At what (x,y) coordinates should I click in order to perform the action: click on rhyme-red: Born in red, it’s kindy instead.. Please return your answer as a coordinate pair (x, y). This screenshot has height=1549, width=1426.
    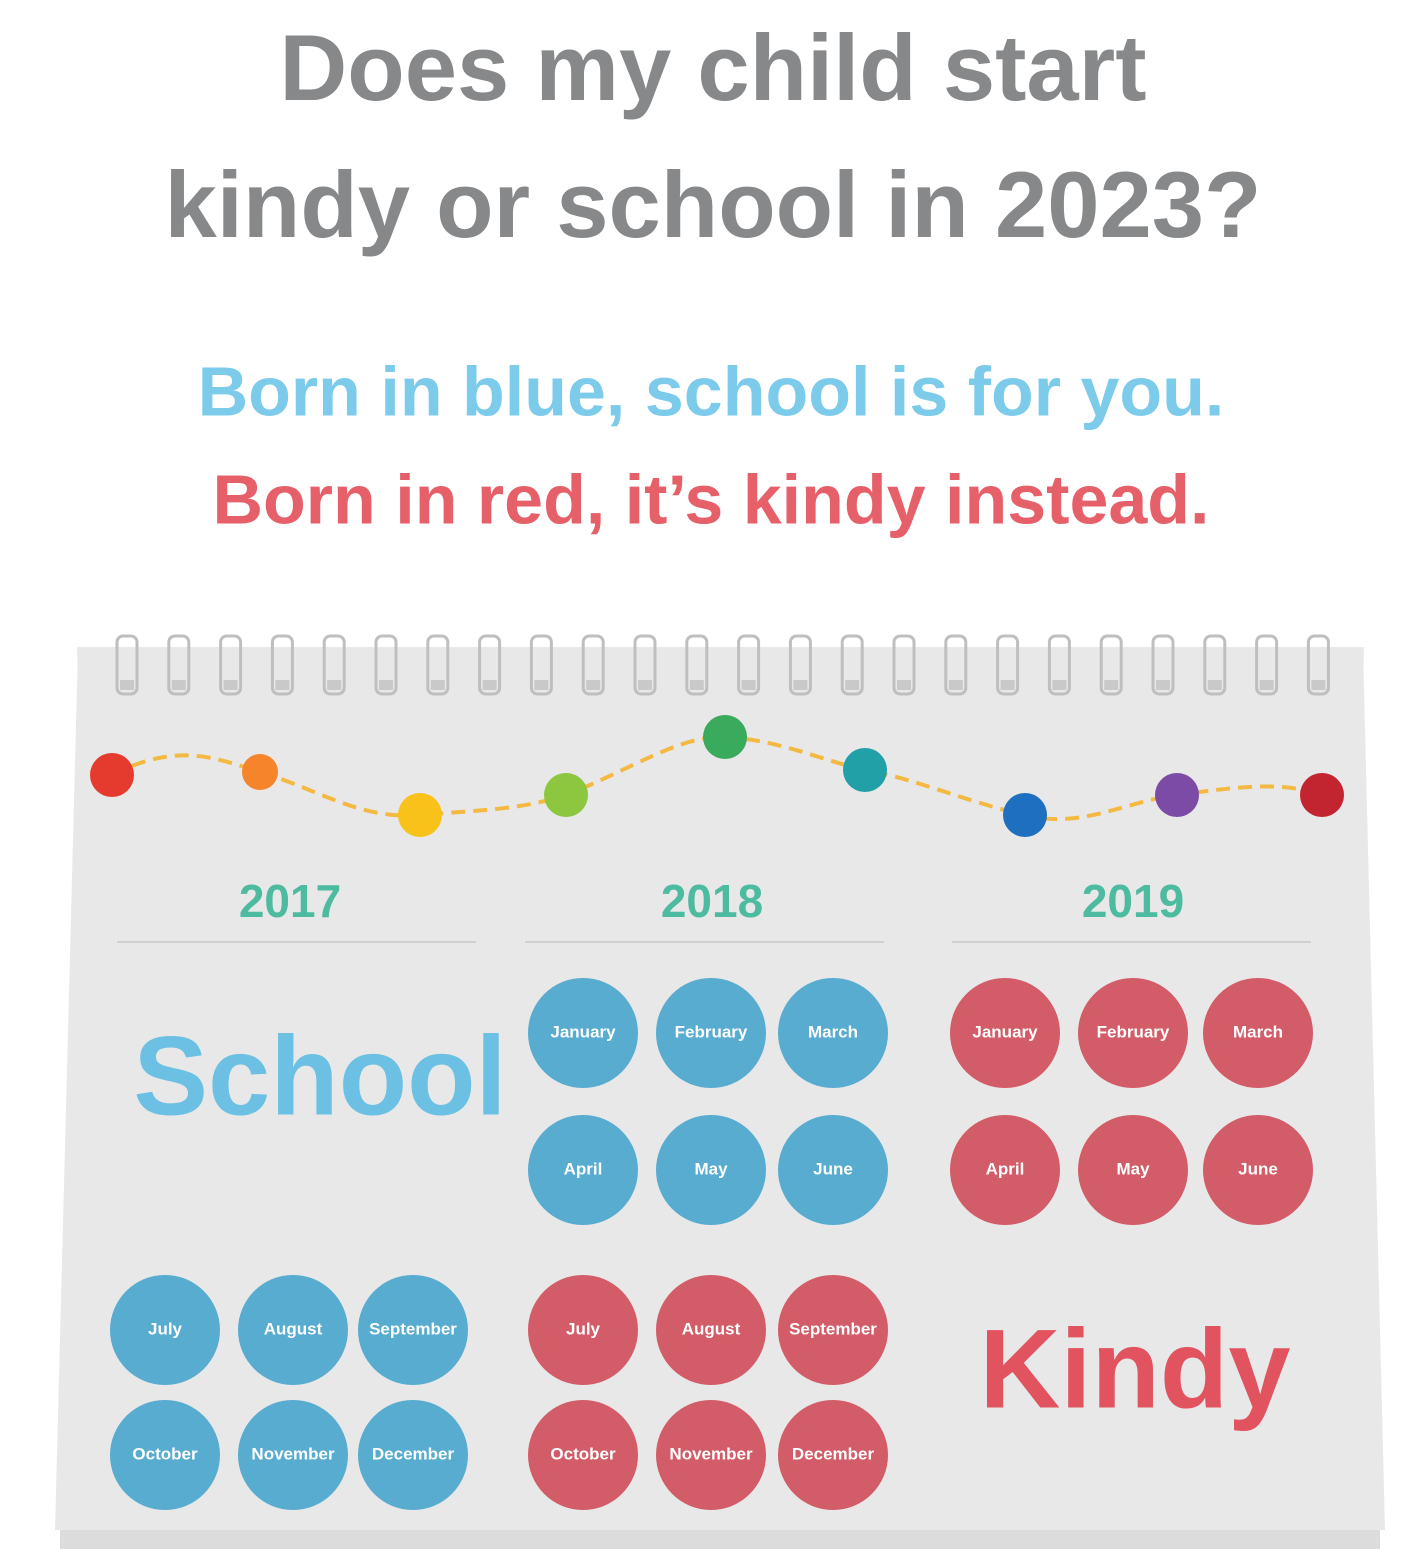
    Looking at the image, I should click on (710, 499).